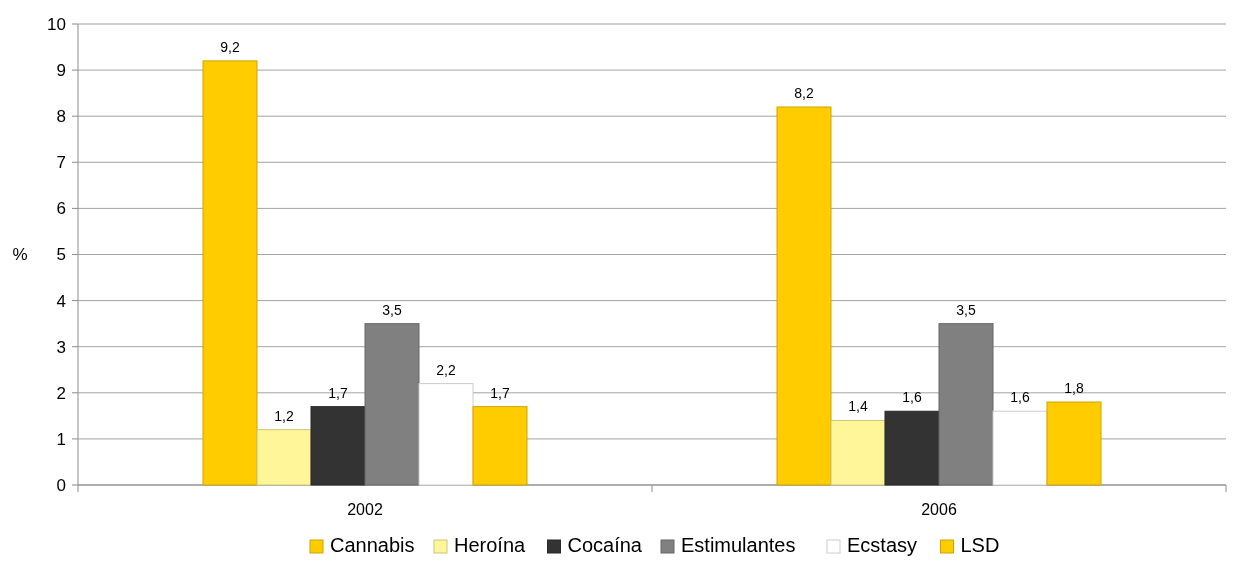 The image size is (1244, 566). I want to click on y-tick-label: 8, so click(61, 117).